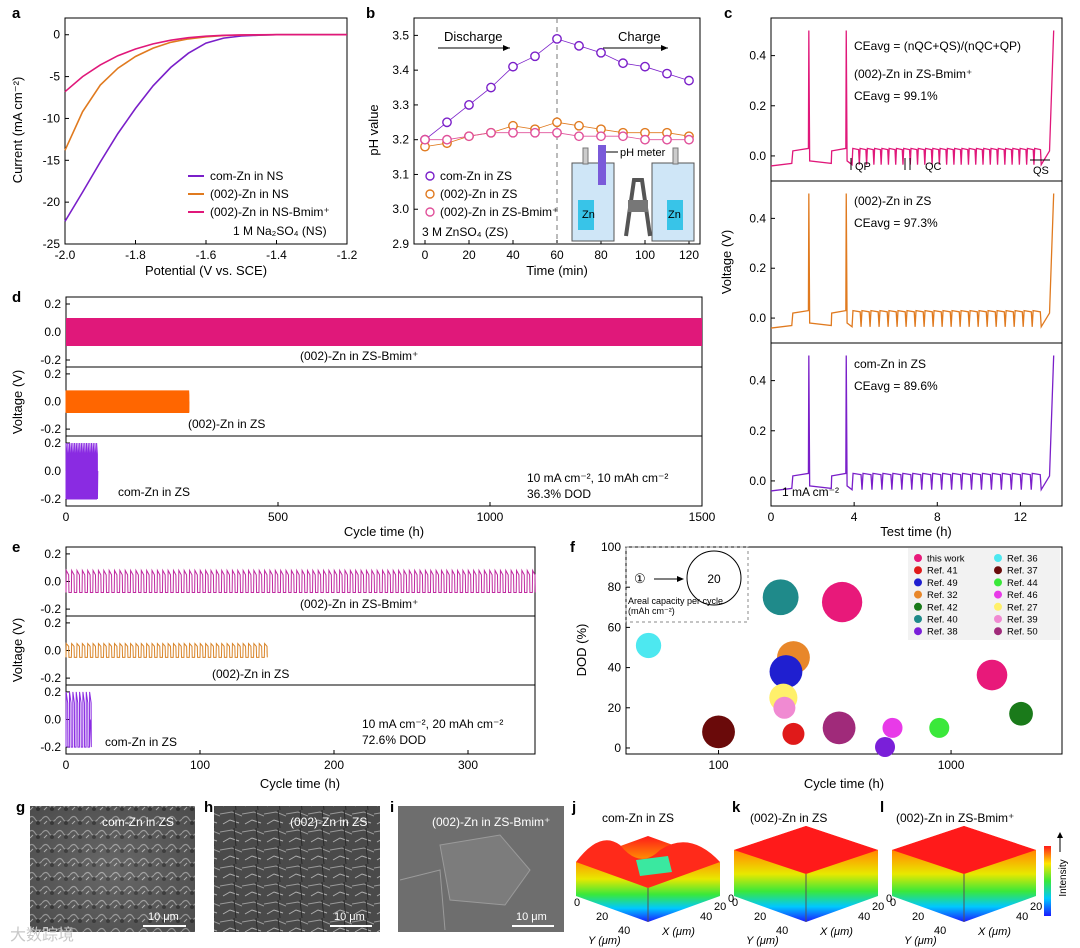  I want to click on panel-d-ylabel: Voltage (V), so click(17, 402).